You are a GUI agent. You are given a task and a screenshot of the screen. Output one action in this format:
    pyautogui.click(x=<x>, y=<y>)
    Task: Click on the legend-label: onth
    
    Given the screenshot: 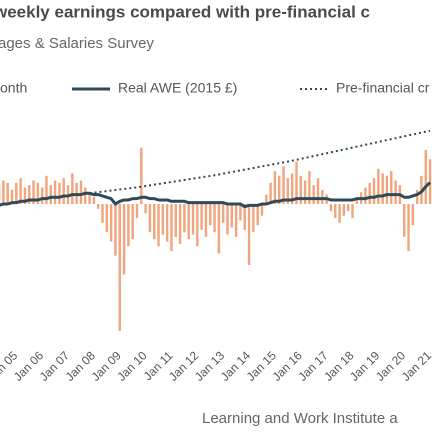 What is the action you would take?
    pyautogui.click(x=13, y=88)
    